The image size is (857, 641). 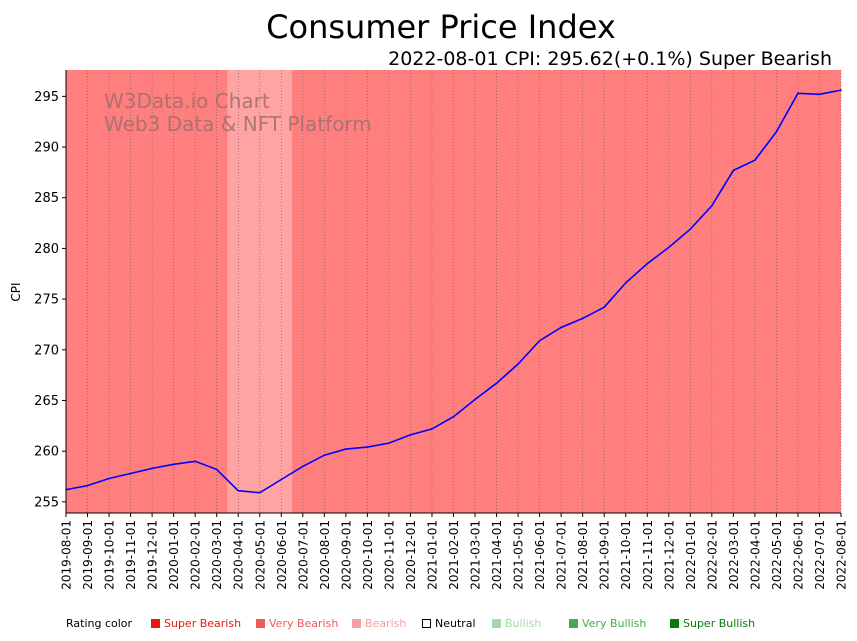 I want to click on x-tick-label: 2020-12-01, so click(x=411, y=555).